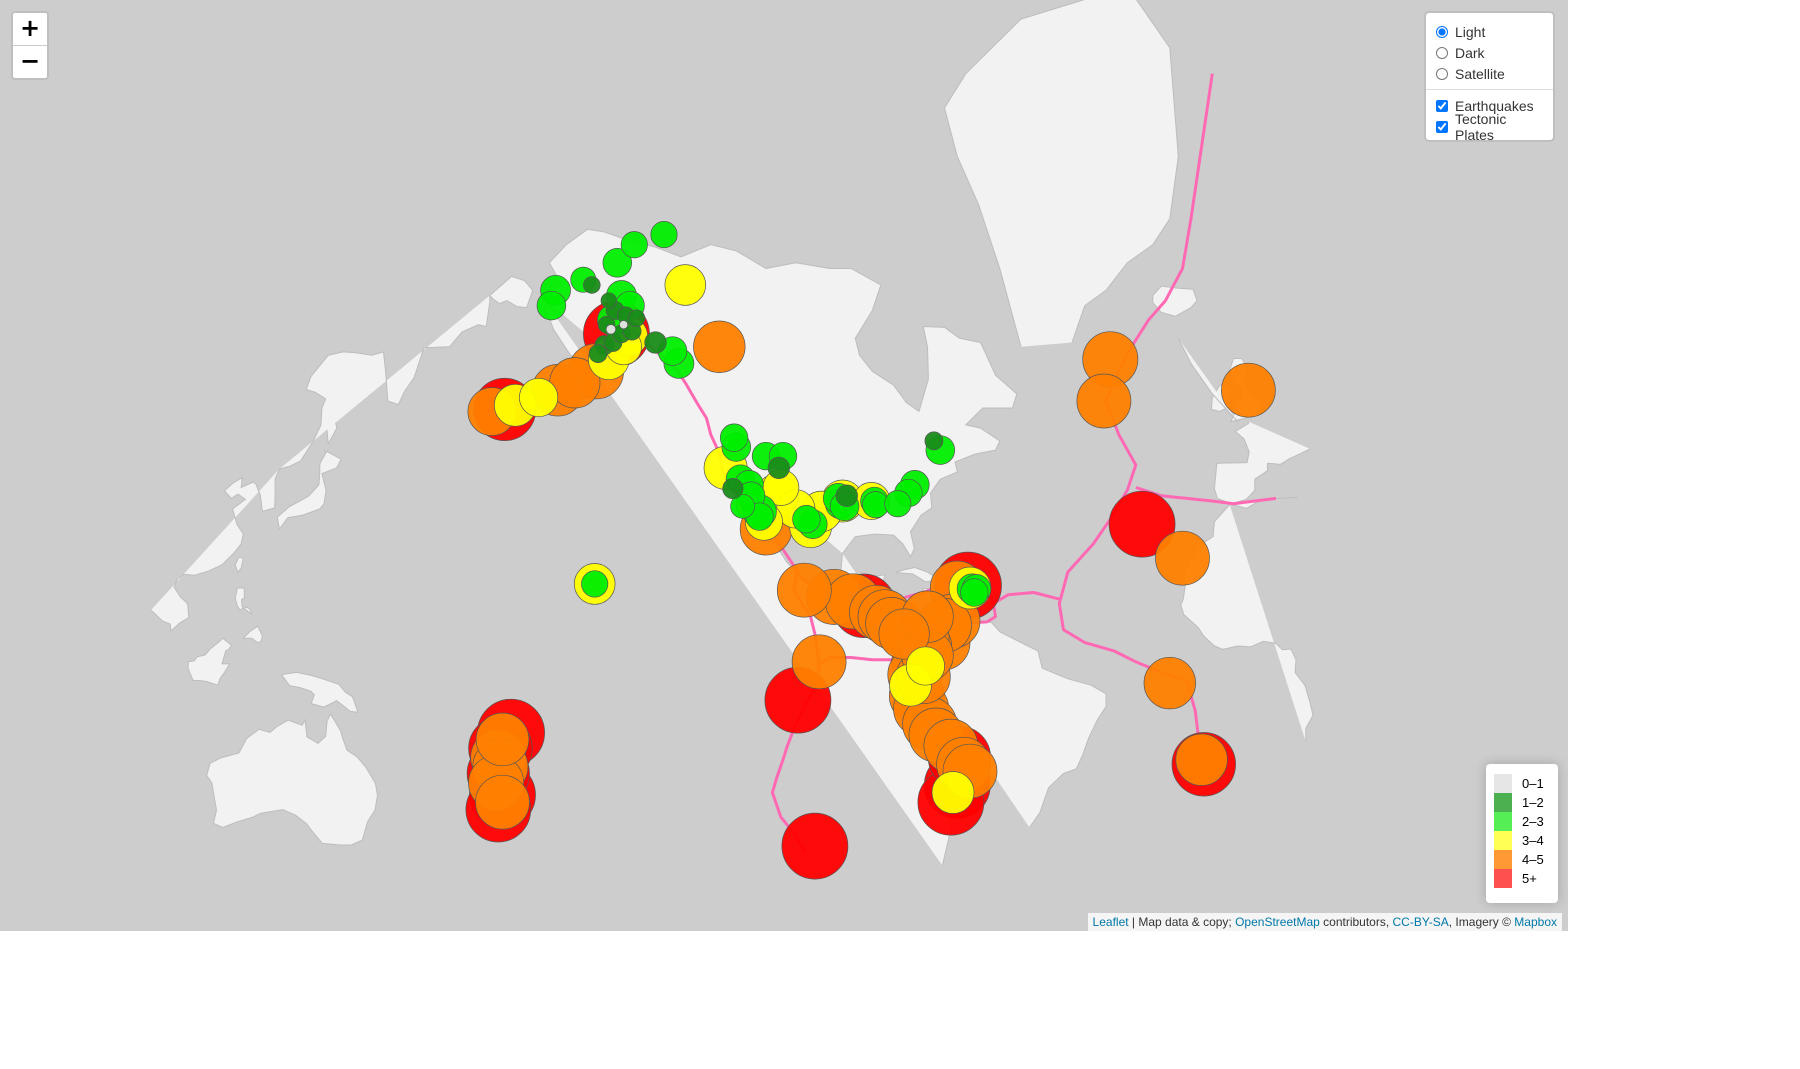  I want to click on base-layer-satellite: Satellite, so click(1489, 73).